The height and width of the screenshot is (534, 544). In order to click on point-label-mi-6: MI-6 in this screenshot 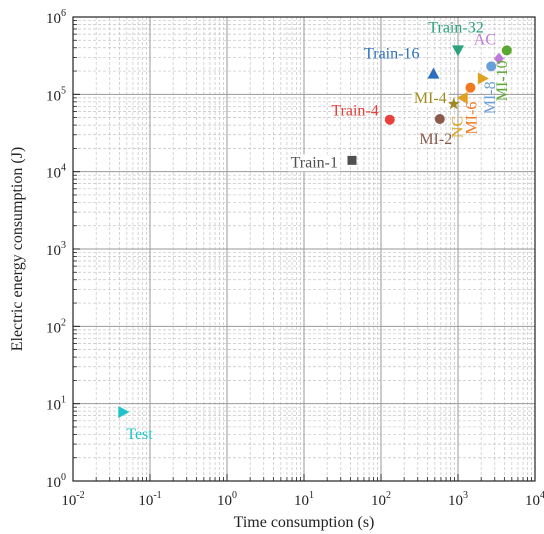, I will do `click(471, 118)`.